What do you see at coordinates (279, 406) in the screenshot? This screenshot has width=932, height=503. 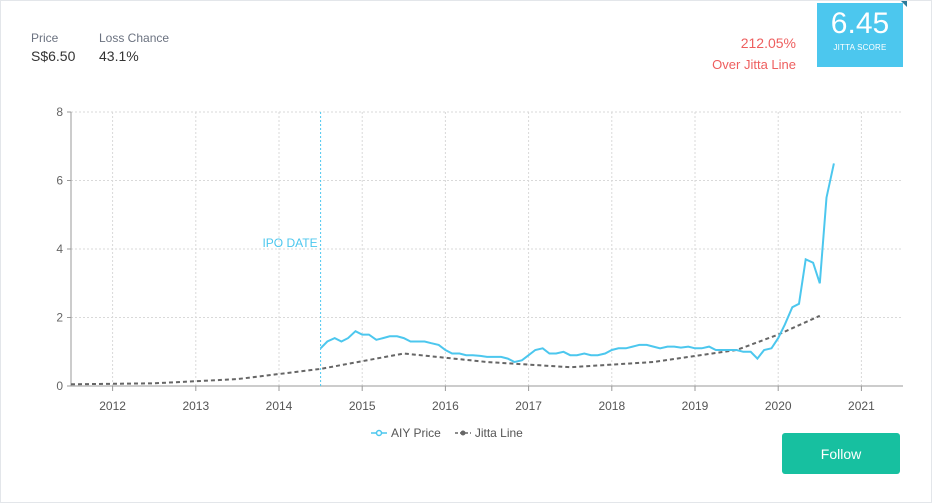 I see `x-tick-label: 2014` at bounding box center [279, 406].